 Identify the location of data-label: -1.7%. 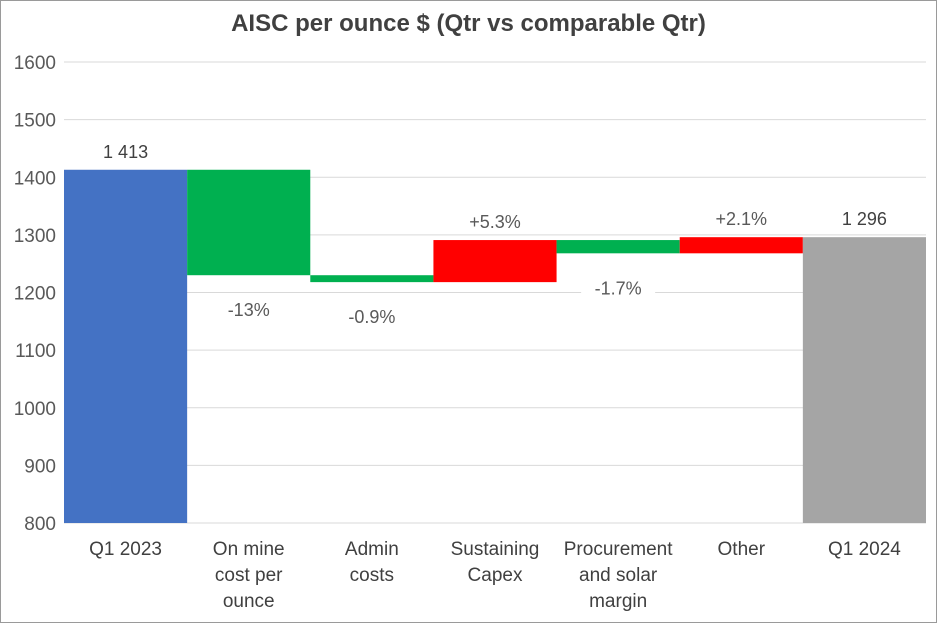
(618, 288).